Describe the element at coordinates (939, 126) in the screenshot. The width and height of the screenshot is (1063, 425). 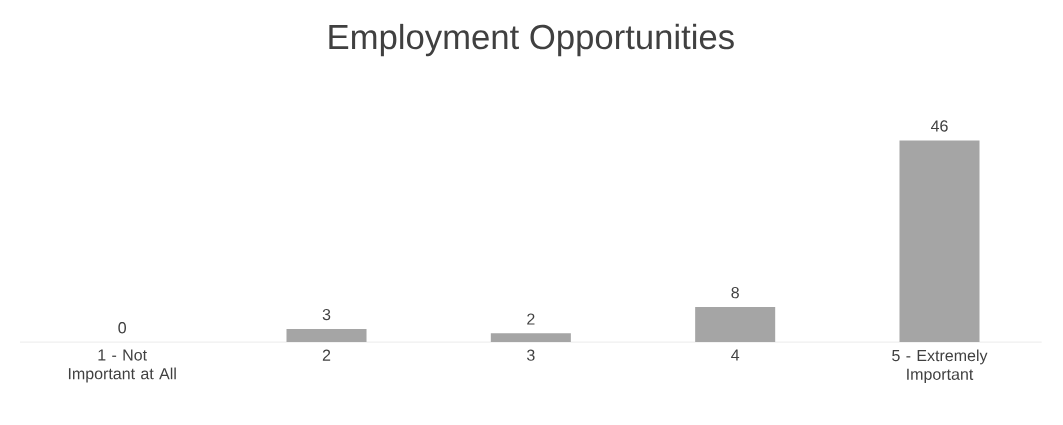
I see `data-label: 46` at that location.